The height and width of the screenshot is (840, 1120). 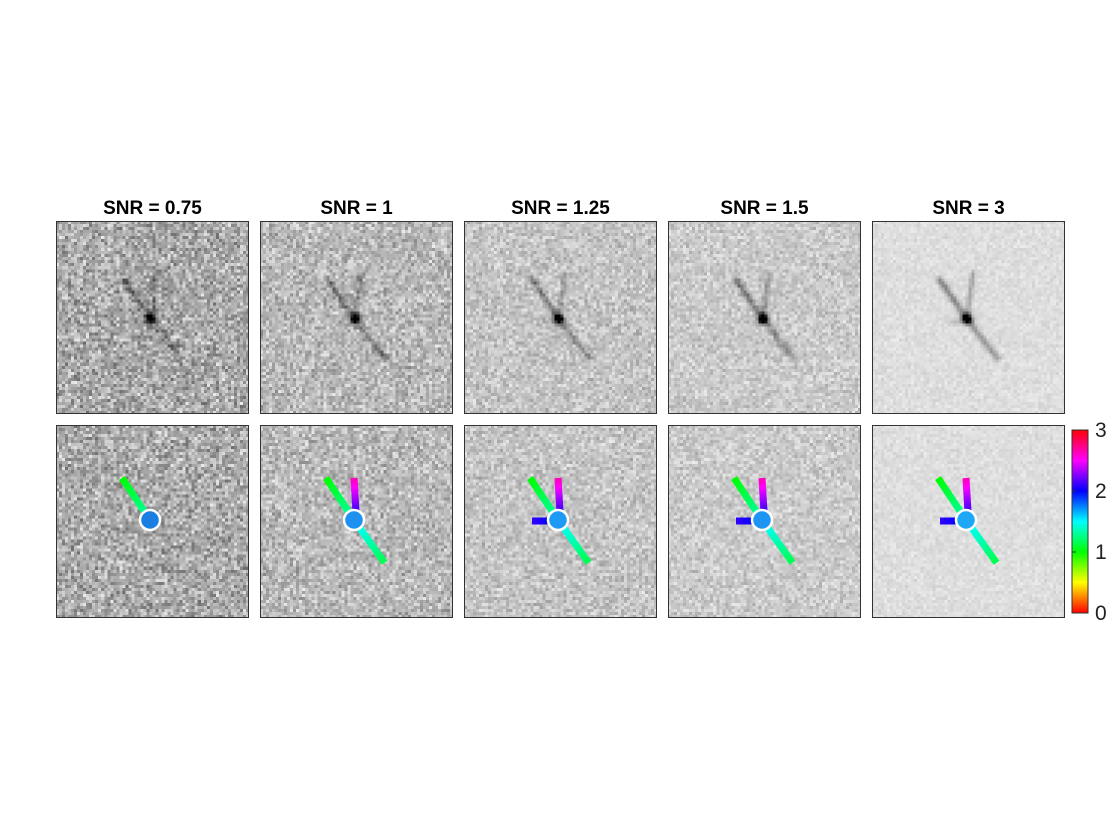 What do you see at coordinates (968, 208) in the screenshot?
I see `panel-title: SNR = 3` at bounding box center [968, 208].